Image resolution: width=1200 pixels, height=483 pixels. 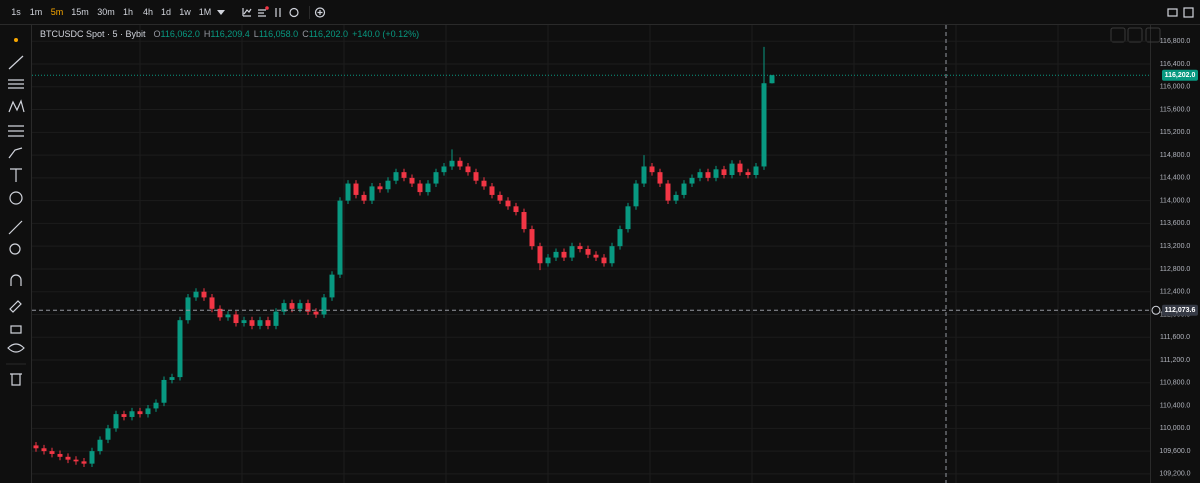 What do you see at coordinates (1175, 155) in the screenshot?
I see `y-tick-label: 114,800.0` at bounding box center [1175, 155].